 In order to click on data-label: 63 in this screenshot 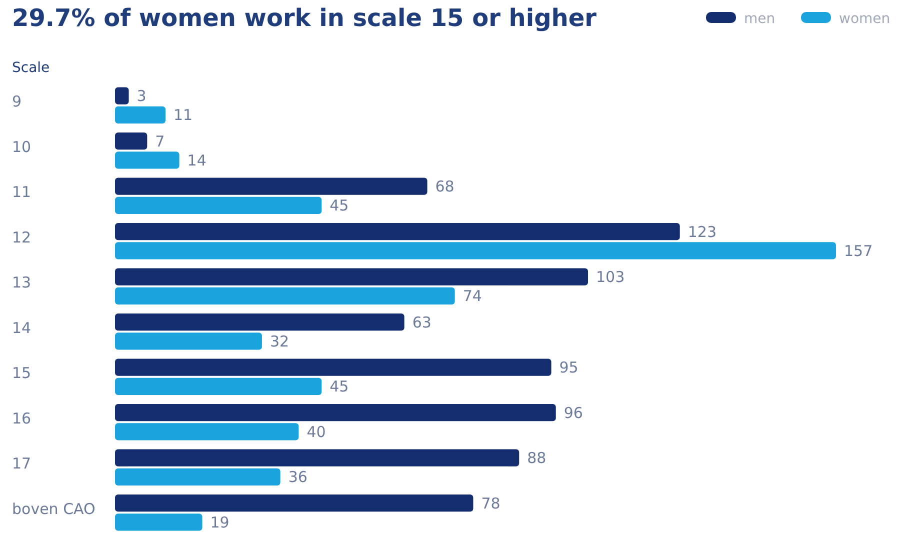, I will do `click(422, 322)`.